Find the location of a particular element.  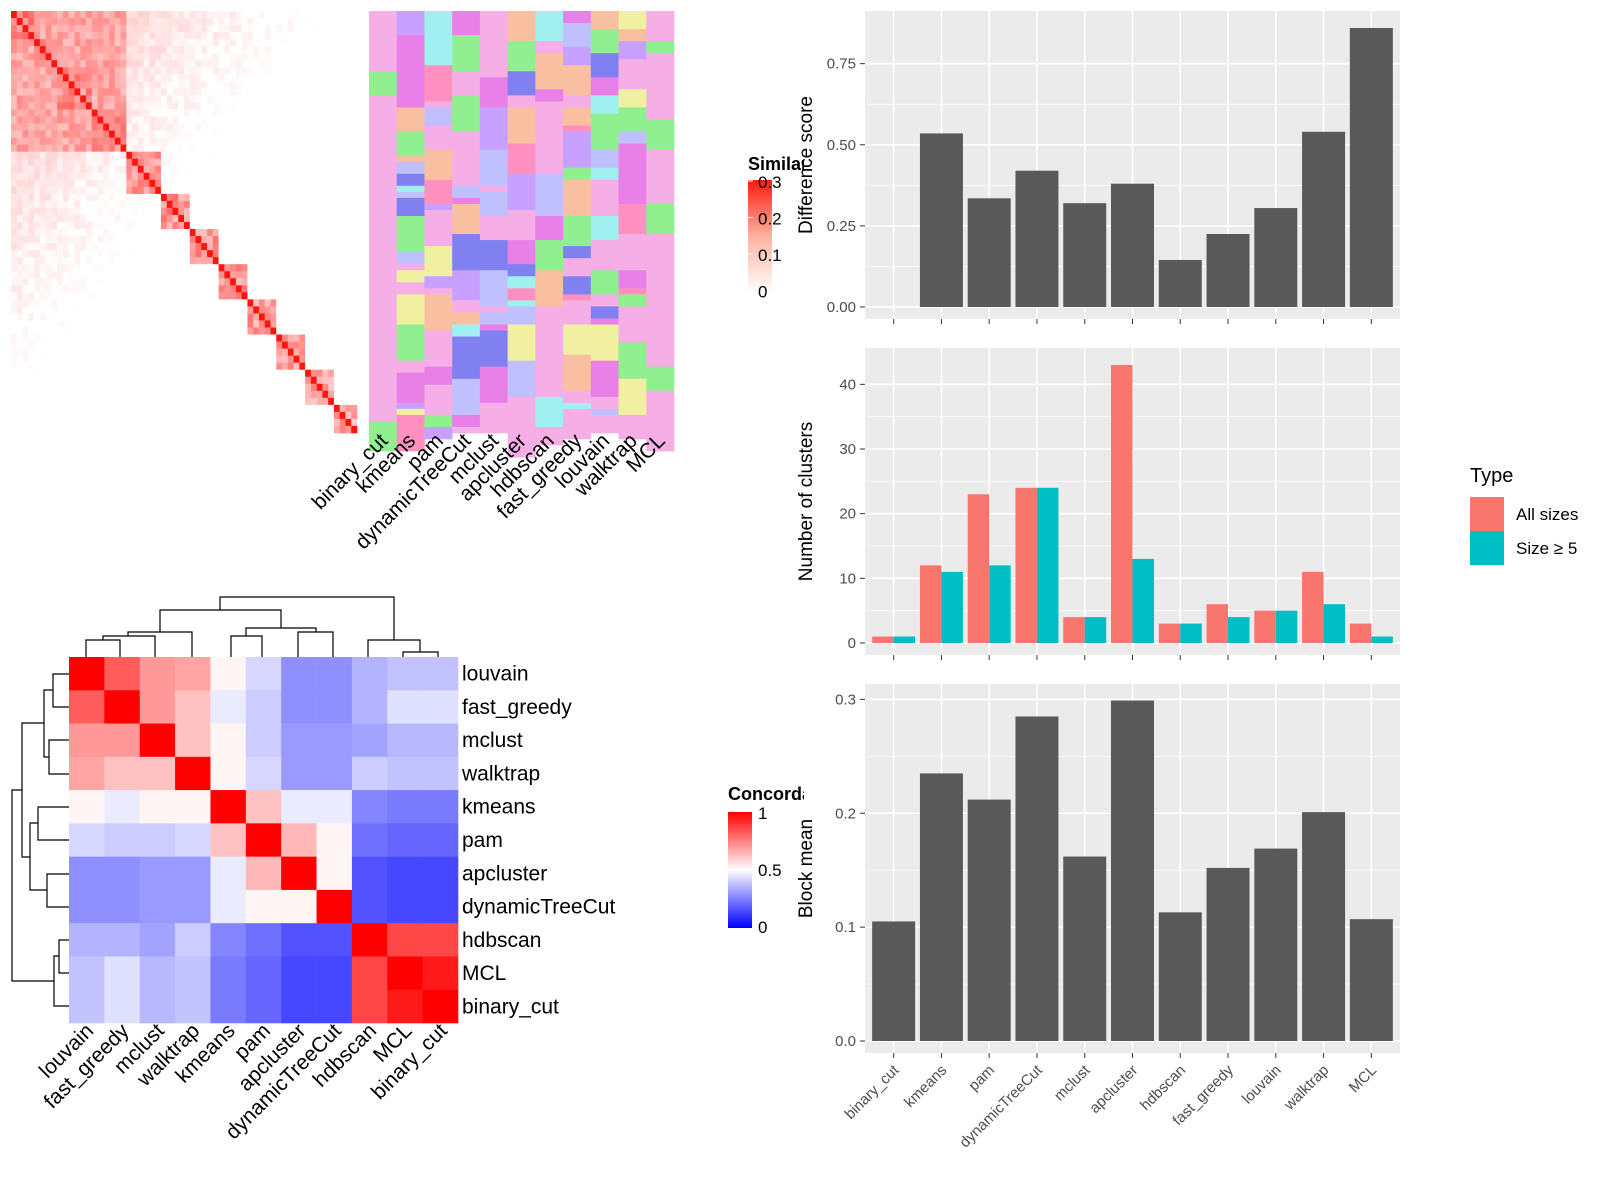

y-tick-label: 0.3 is located at coordinates (845, 699).